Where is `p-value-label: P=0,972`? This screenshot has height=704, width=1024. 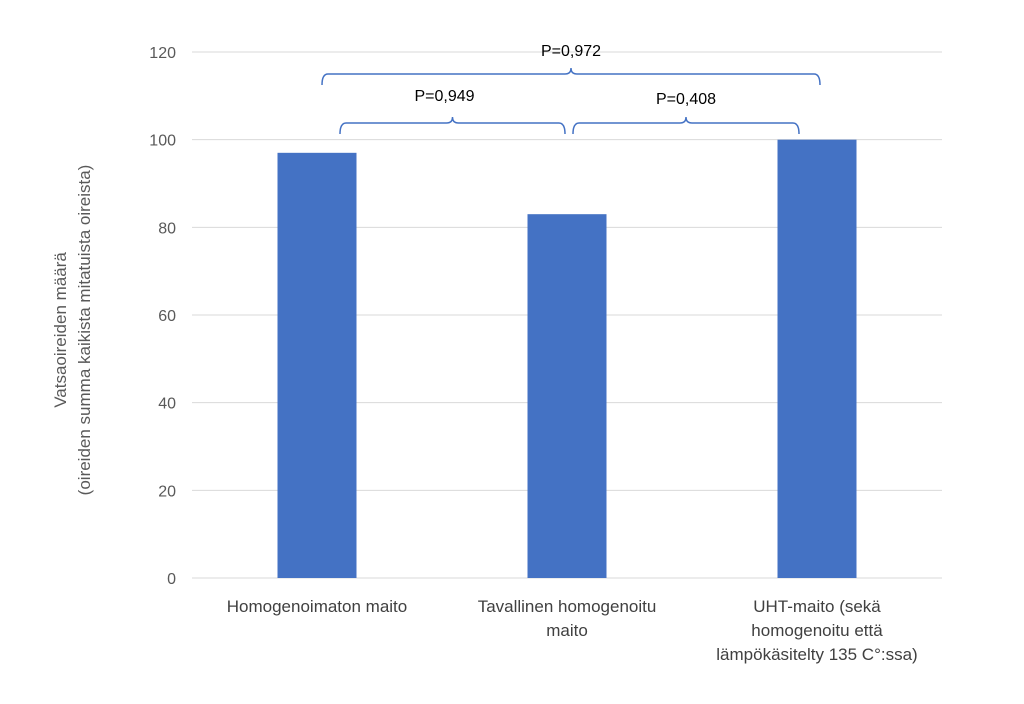
p-value-label: P=0,972 is located at coordinates (571, 51).